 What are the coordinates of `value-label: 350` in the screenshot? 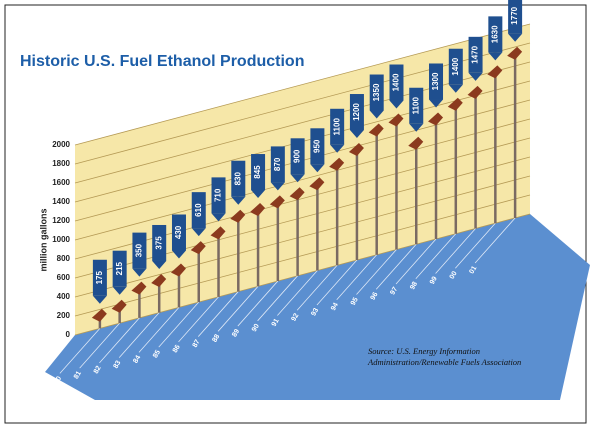 It's located at (139, 250).